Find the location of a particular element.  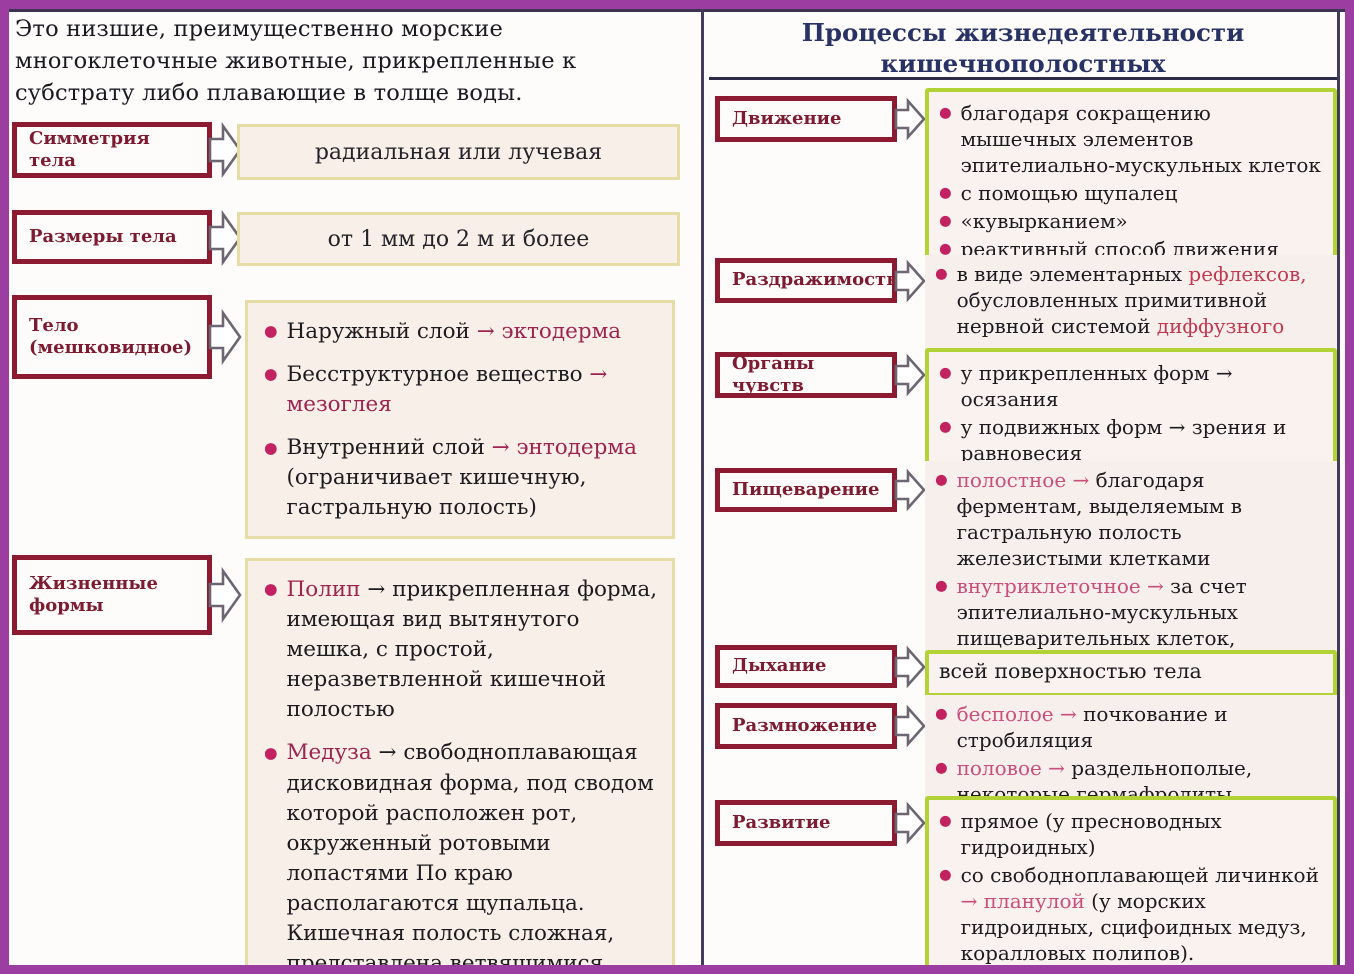

bullet-item: ● Наружный слой → эктодерма is located at coordinates (463, 332).